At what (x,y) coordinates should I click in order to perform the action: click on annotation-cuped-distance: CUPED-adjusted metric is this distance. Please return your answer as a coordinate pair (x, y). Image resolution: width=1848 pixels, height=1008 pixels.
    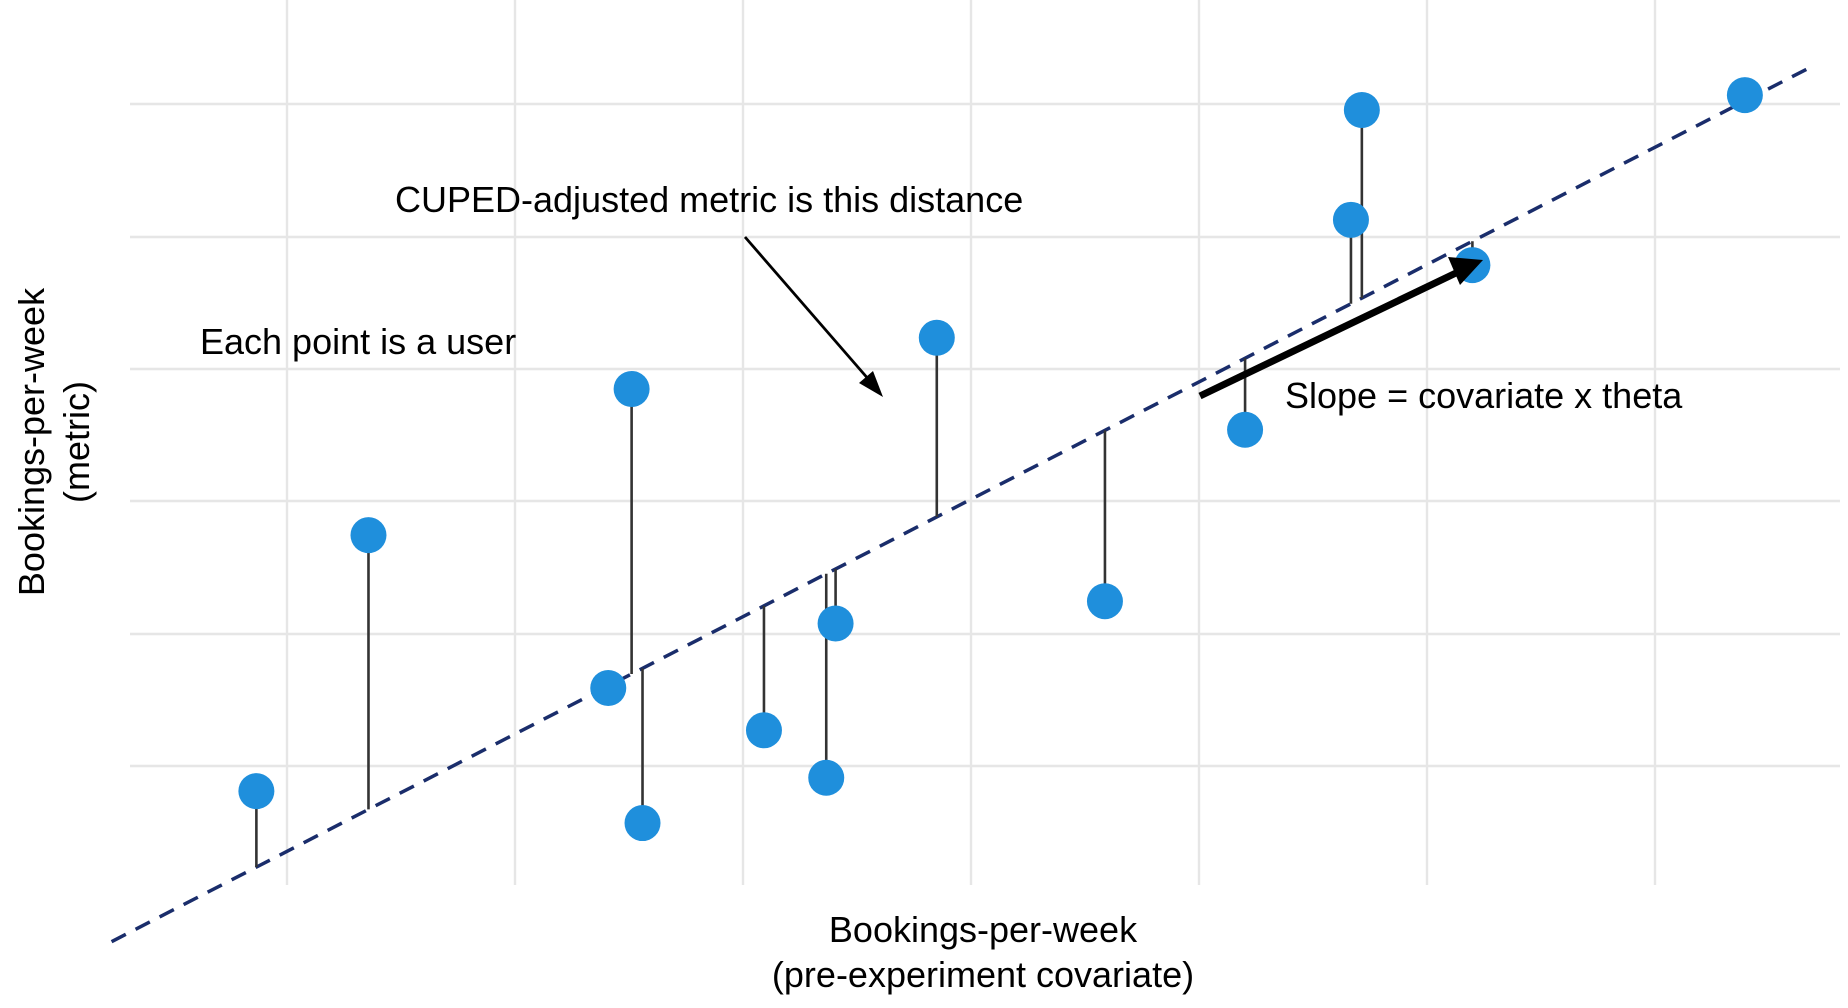
    Looking at the image, I should click on (709, 199).